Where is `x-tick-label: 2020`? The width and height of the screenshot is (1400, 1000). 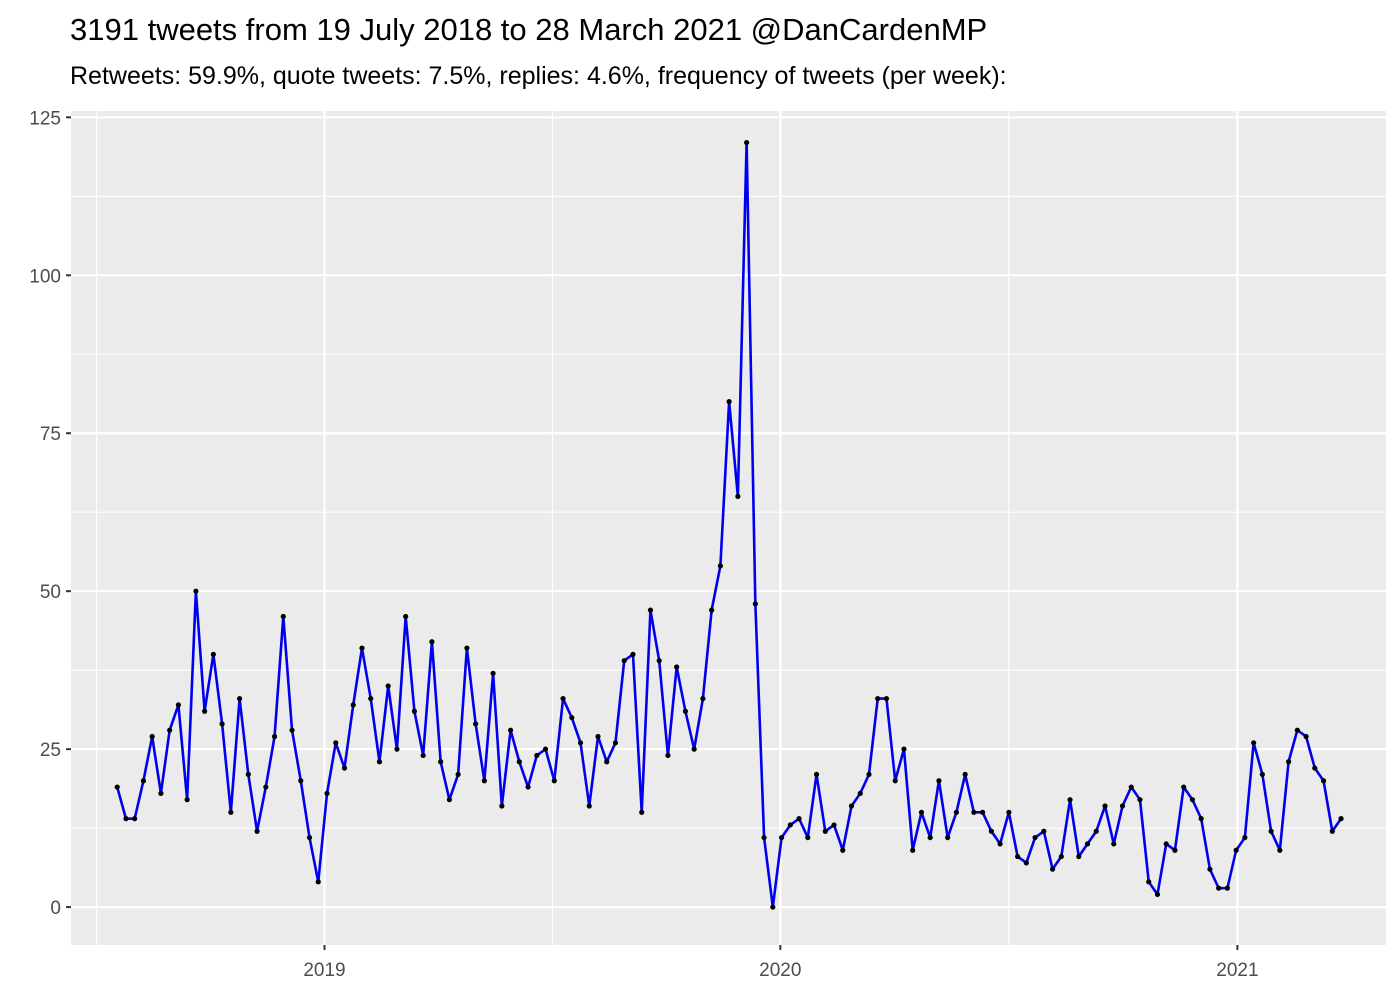 x-tick-label: 2020 is located at coordinates (780, 970).